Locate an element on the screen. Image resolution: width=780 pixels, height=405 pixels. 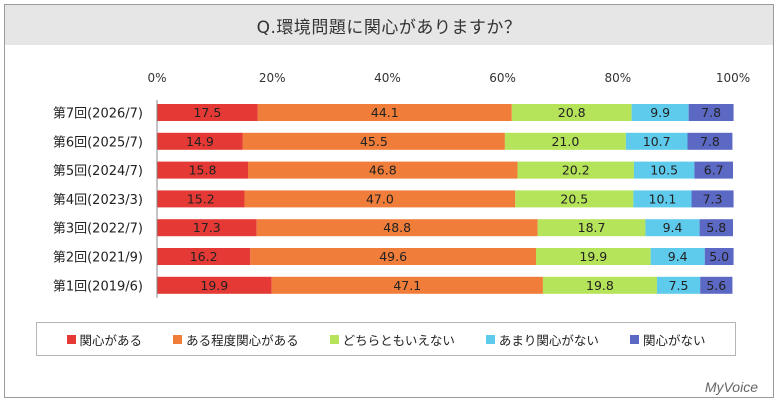
data-label: 20.2 is located at coordinates (576, 170).